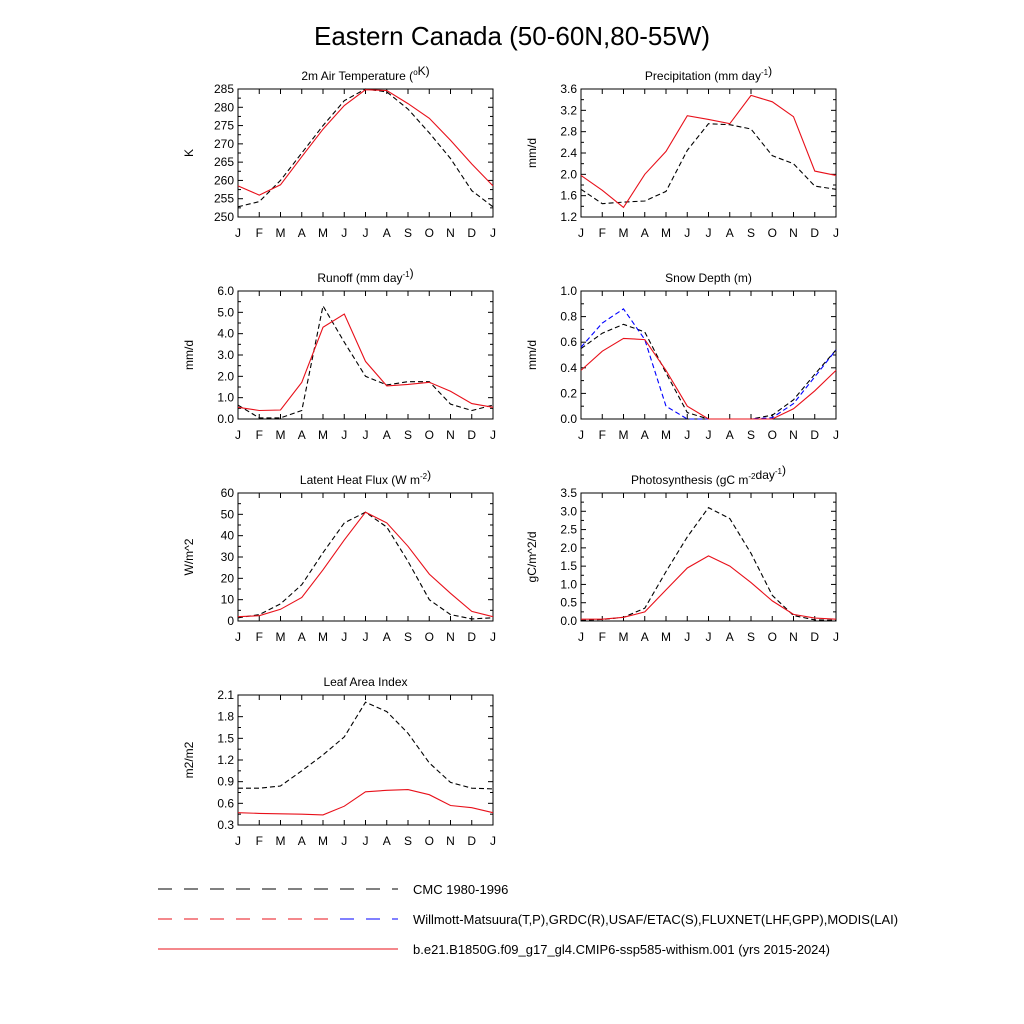  Describe the element at coordinates (568, 493) in the screenshot. I see `y-tick-label: 3.5` at that location.